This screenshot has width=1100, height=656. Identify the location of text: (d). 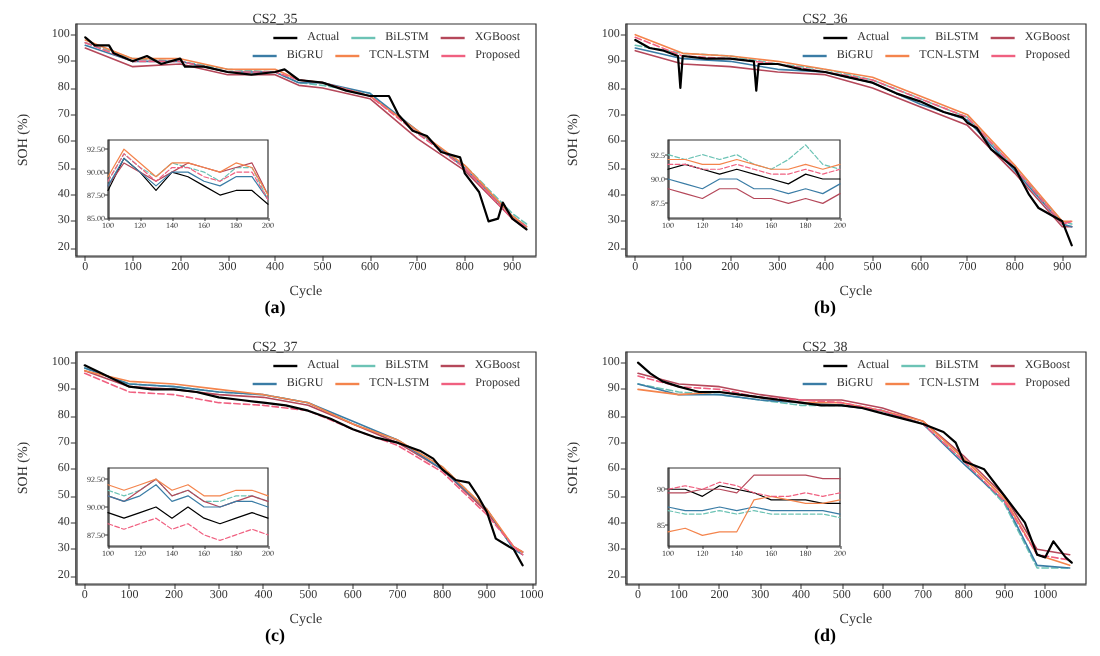
(825, 635).